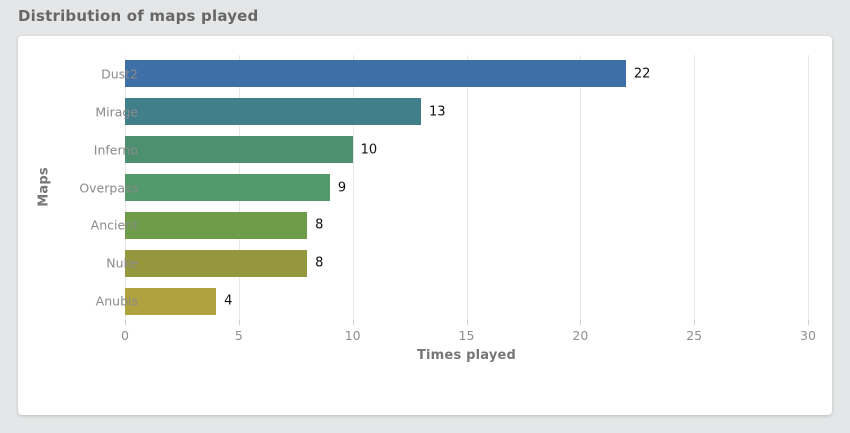  What do you see at coordinates (108, 187) in the screenshot?
I see `category-label-overpass: Overpass` at bounding box center [108, 187].